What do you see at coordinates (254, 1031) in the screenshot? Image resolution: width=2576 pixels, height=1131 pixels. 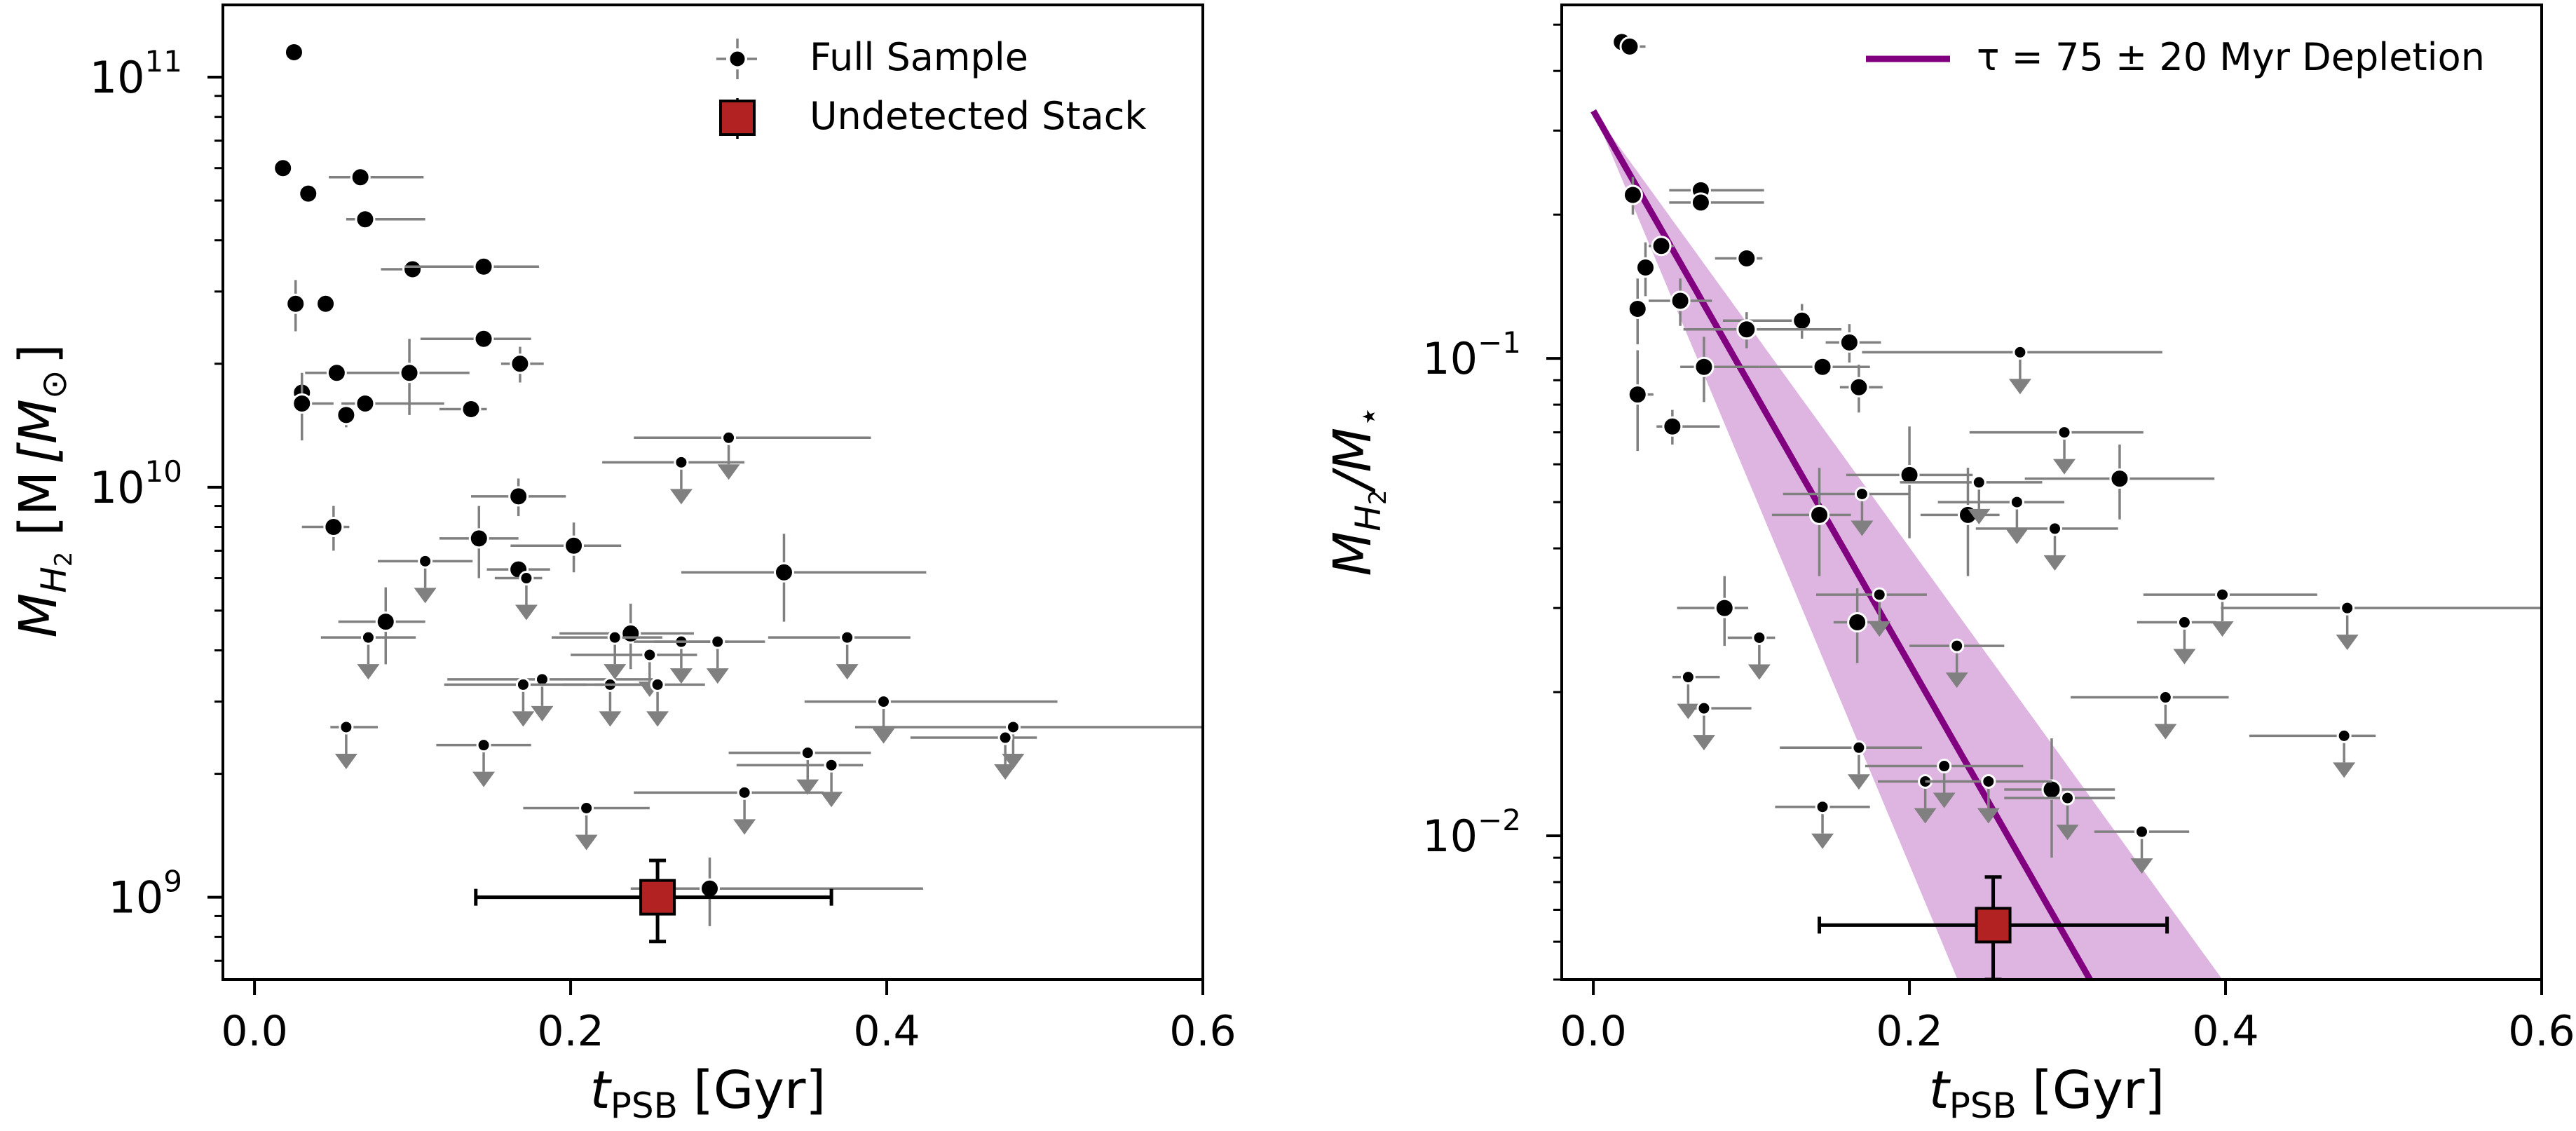 I see `left-x-tick-label: 0.0` at bounding box center [254, 1031].